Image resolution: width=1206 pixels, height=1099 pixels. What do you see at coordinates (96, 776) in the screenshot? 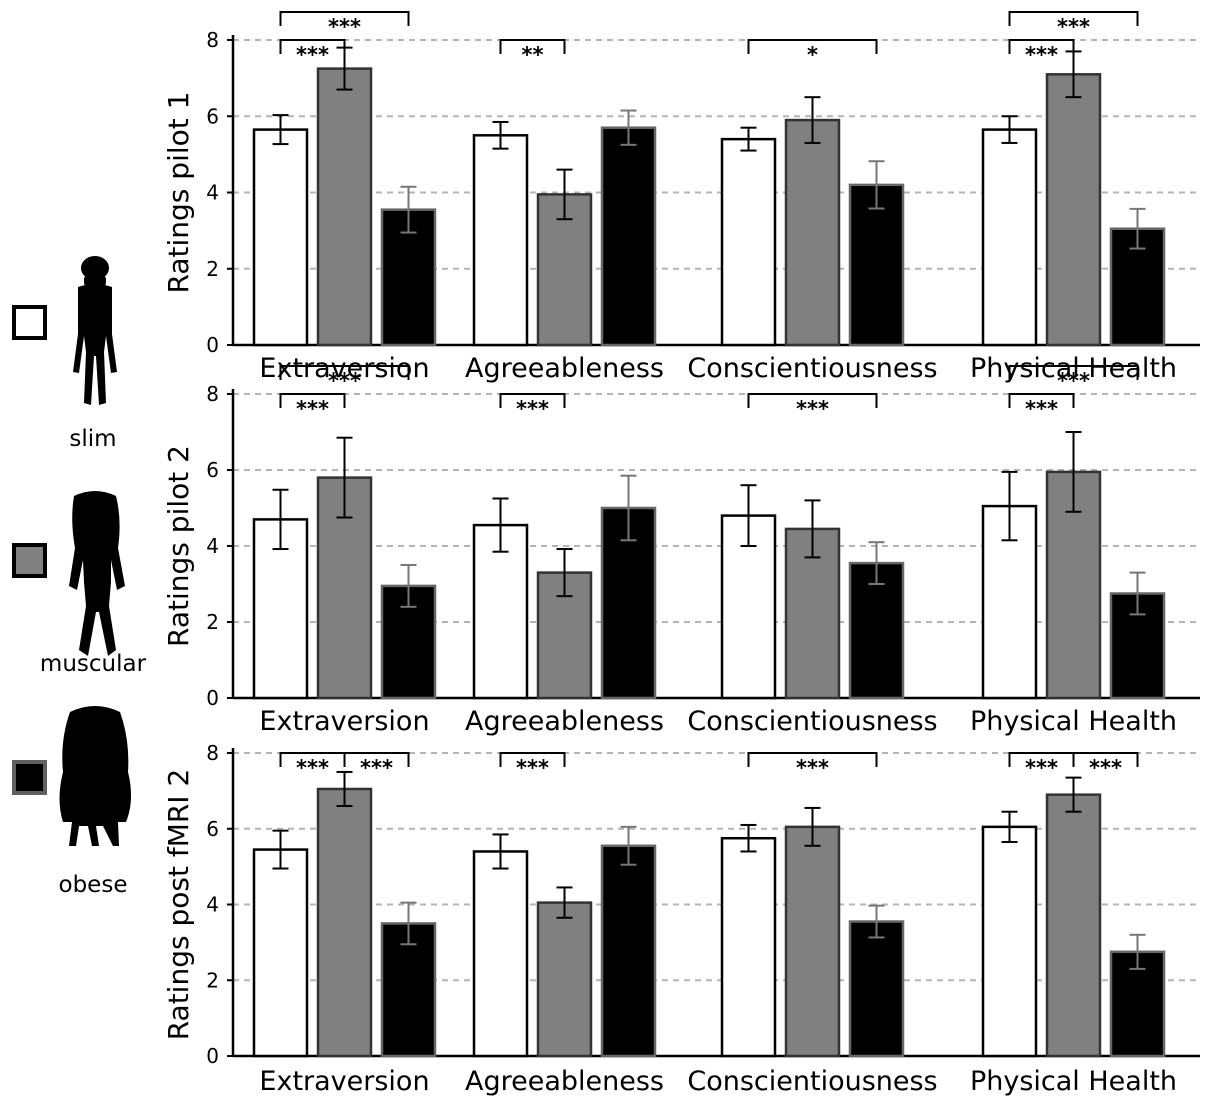
I see `obese-body-silhouette-icon` at bounding box center [96, 776].